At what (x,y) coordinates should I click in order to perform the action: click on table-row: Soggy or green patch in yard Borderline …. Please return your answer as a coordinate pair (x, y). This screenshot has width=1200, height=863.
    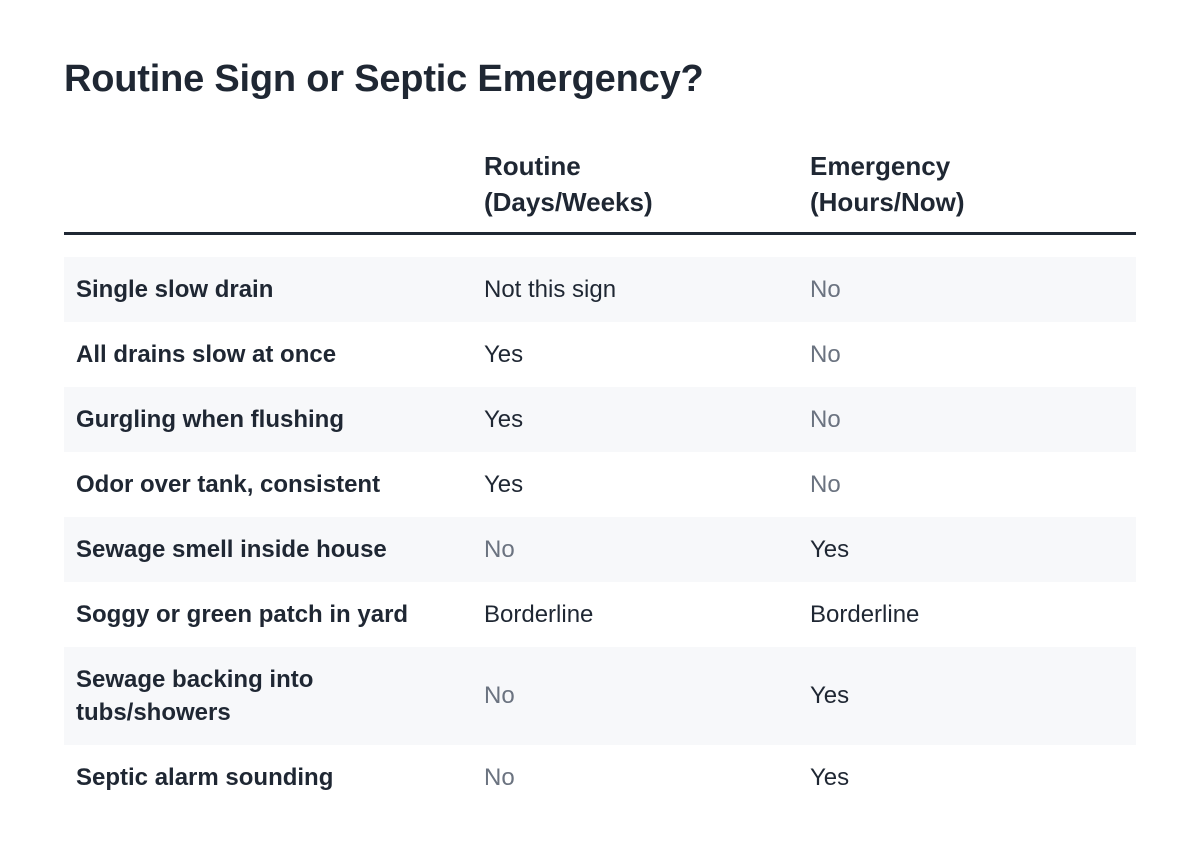
    Looking at the image, I should click on (600, 614).